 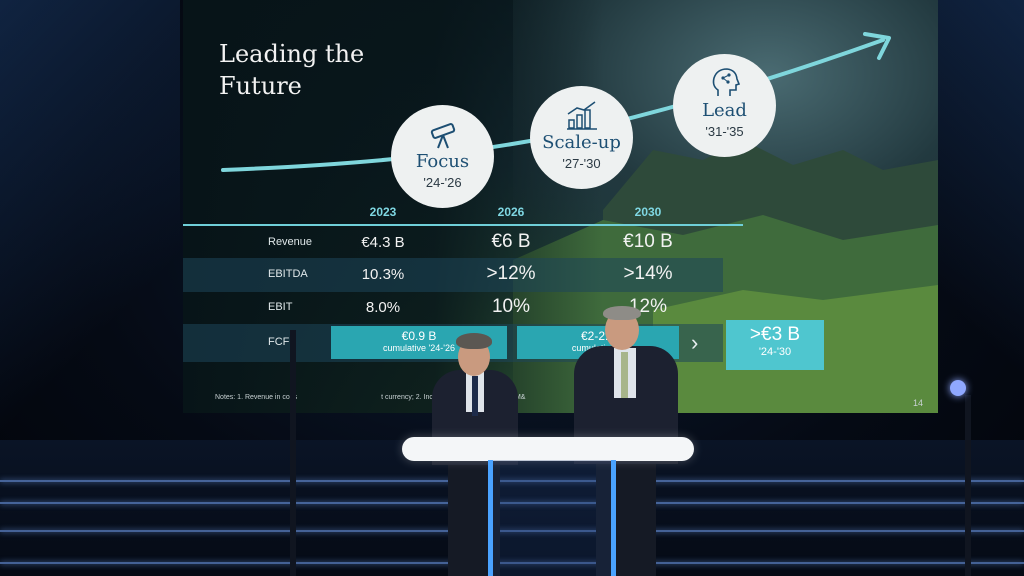 I want to click on row-label: EBIT, so click(x=280, y=307).